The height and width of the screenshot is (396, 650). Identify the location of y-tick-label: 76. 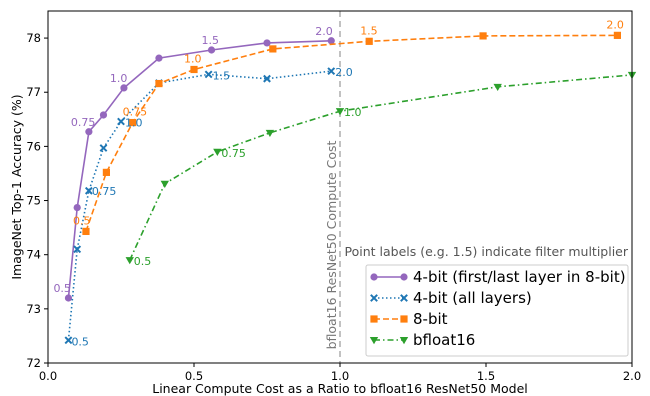
(33, 146).